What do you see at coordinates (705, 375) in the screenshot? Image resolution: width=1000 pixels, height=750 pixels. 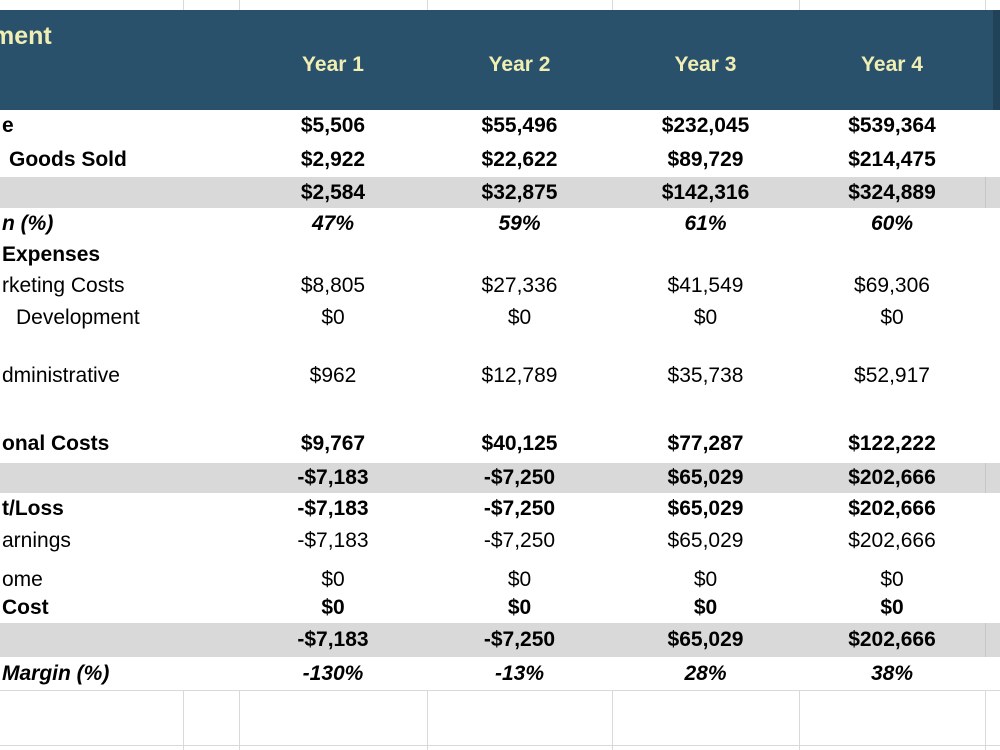 I see `cell-year-3: $35,738` at bounding box center [705, 375].